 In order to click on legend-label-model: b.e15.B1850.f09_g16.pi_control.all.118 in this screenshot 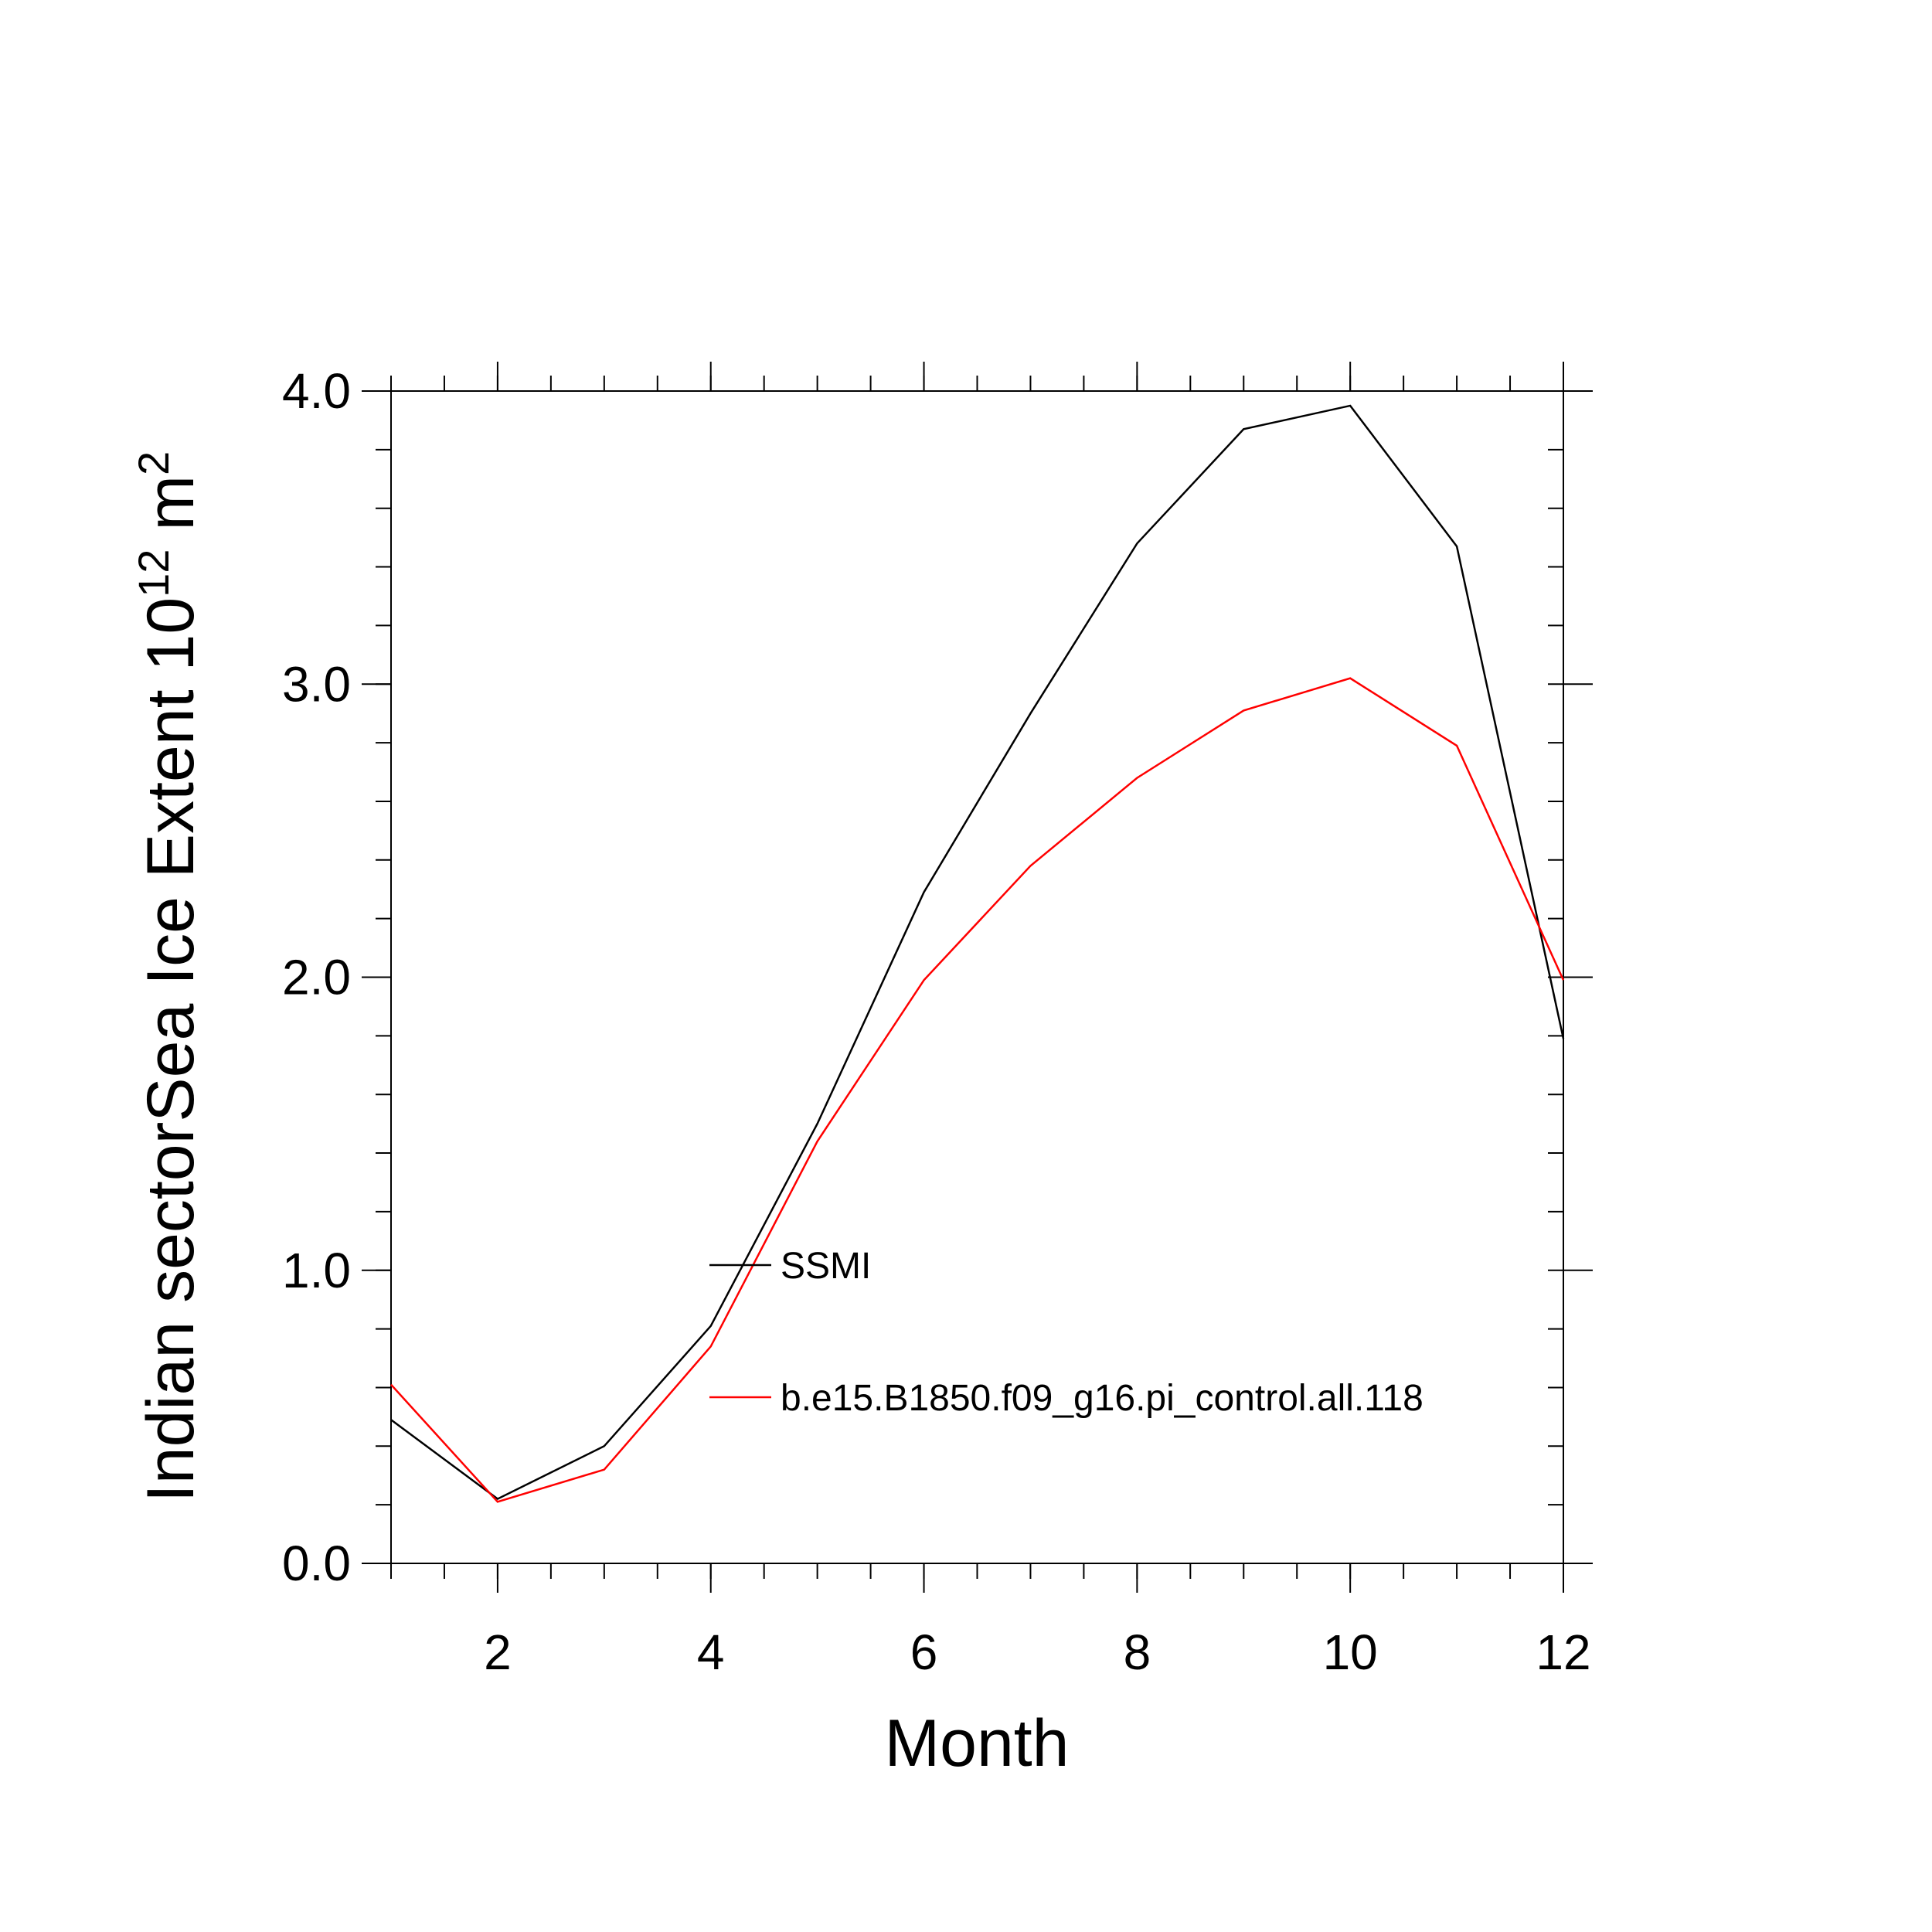, I will do `click(1102, 1398)`.